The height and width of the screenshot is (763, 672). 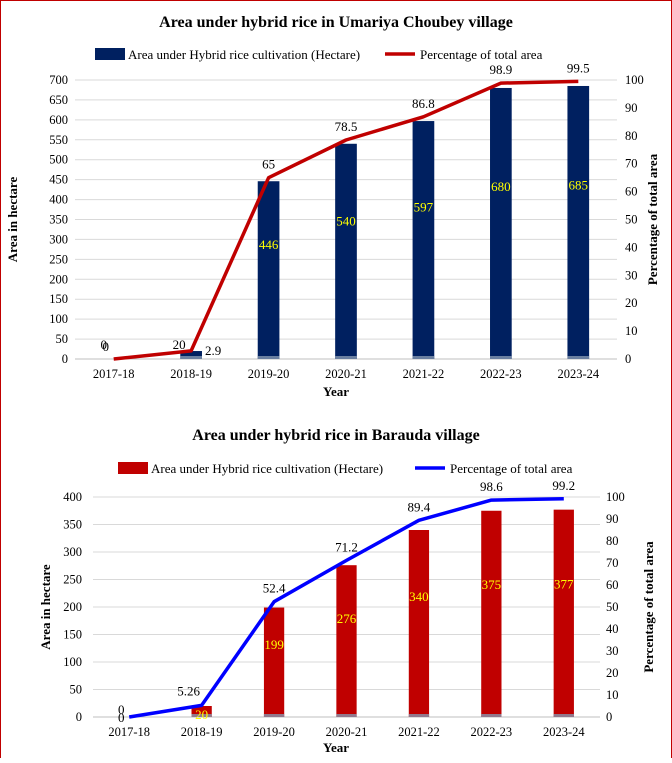 I want to click on bar-value-label: 340, so click(x=419, y=596).